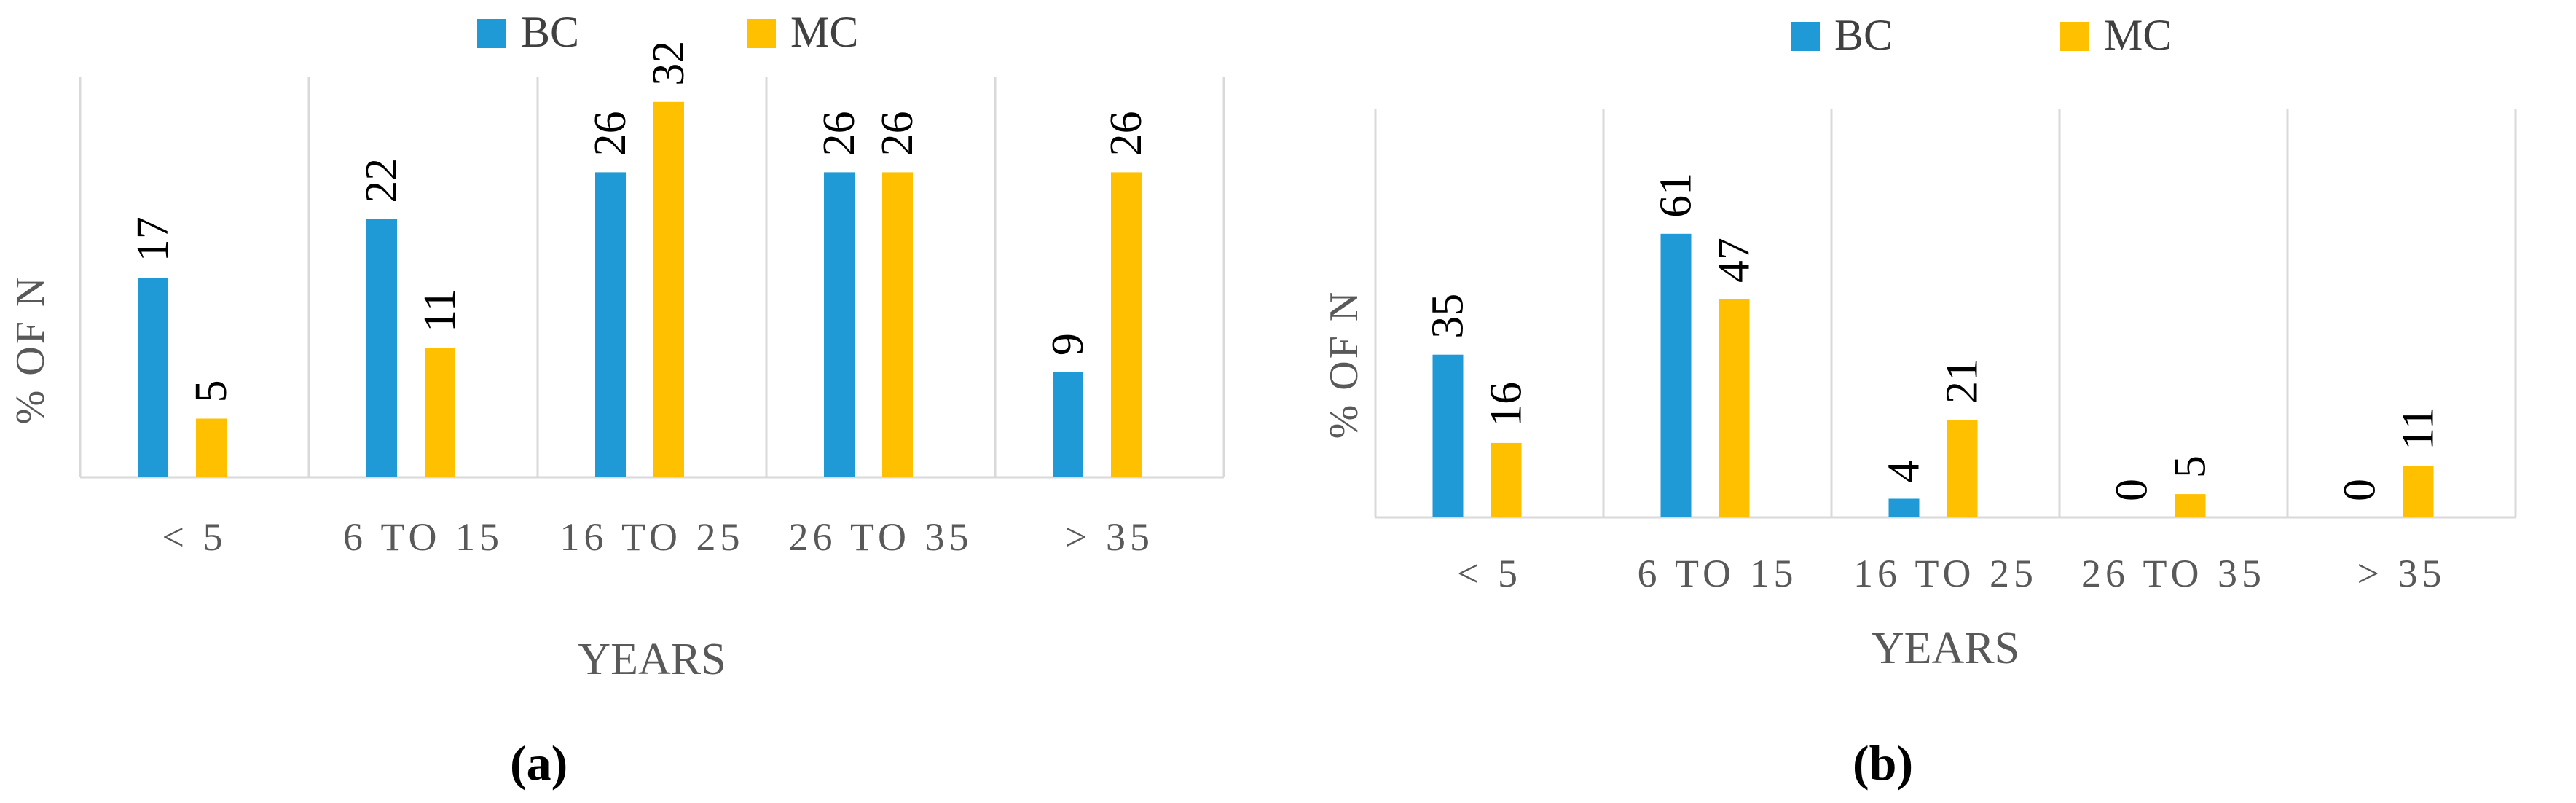 The image size is (2576, 803). What do you see at coordinates (1883, 763) in the screenshot?
I see `panel-label-b: (b)` at bounding box center [1883, 763].